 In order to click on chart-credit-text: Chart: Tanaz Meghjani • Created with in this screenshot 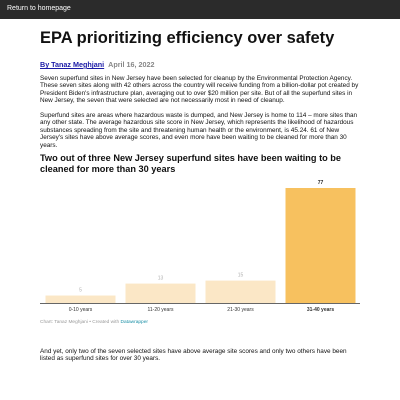, I will do `click(80, 322)`.